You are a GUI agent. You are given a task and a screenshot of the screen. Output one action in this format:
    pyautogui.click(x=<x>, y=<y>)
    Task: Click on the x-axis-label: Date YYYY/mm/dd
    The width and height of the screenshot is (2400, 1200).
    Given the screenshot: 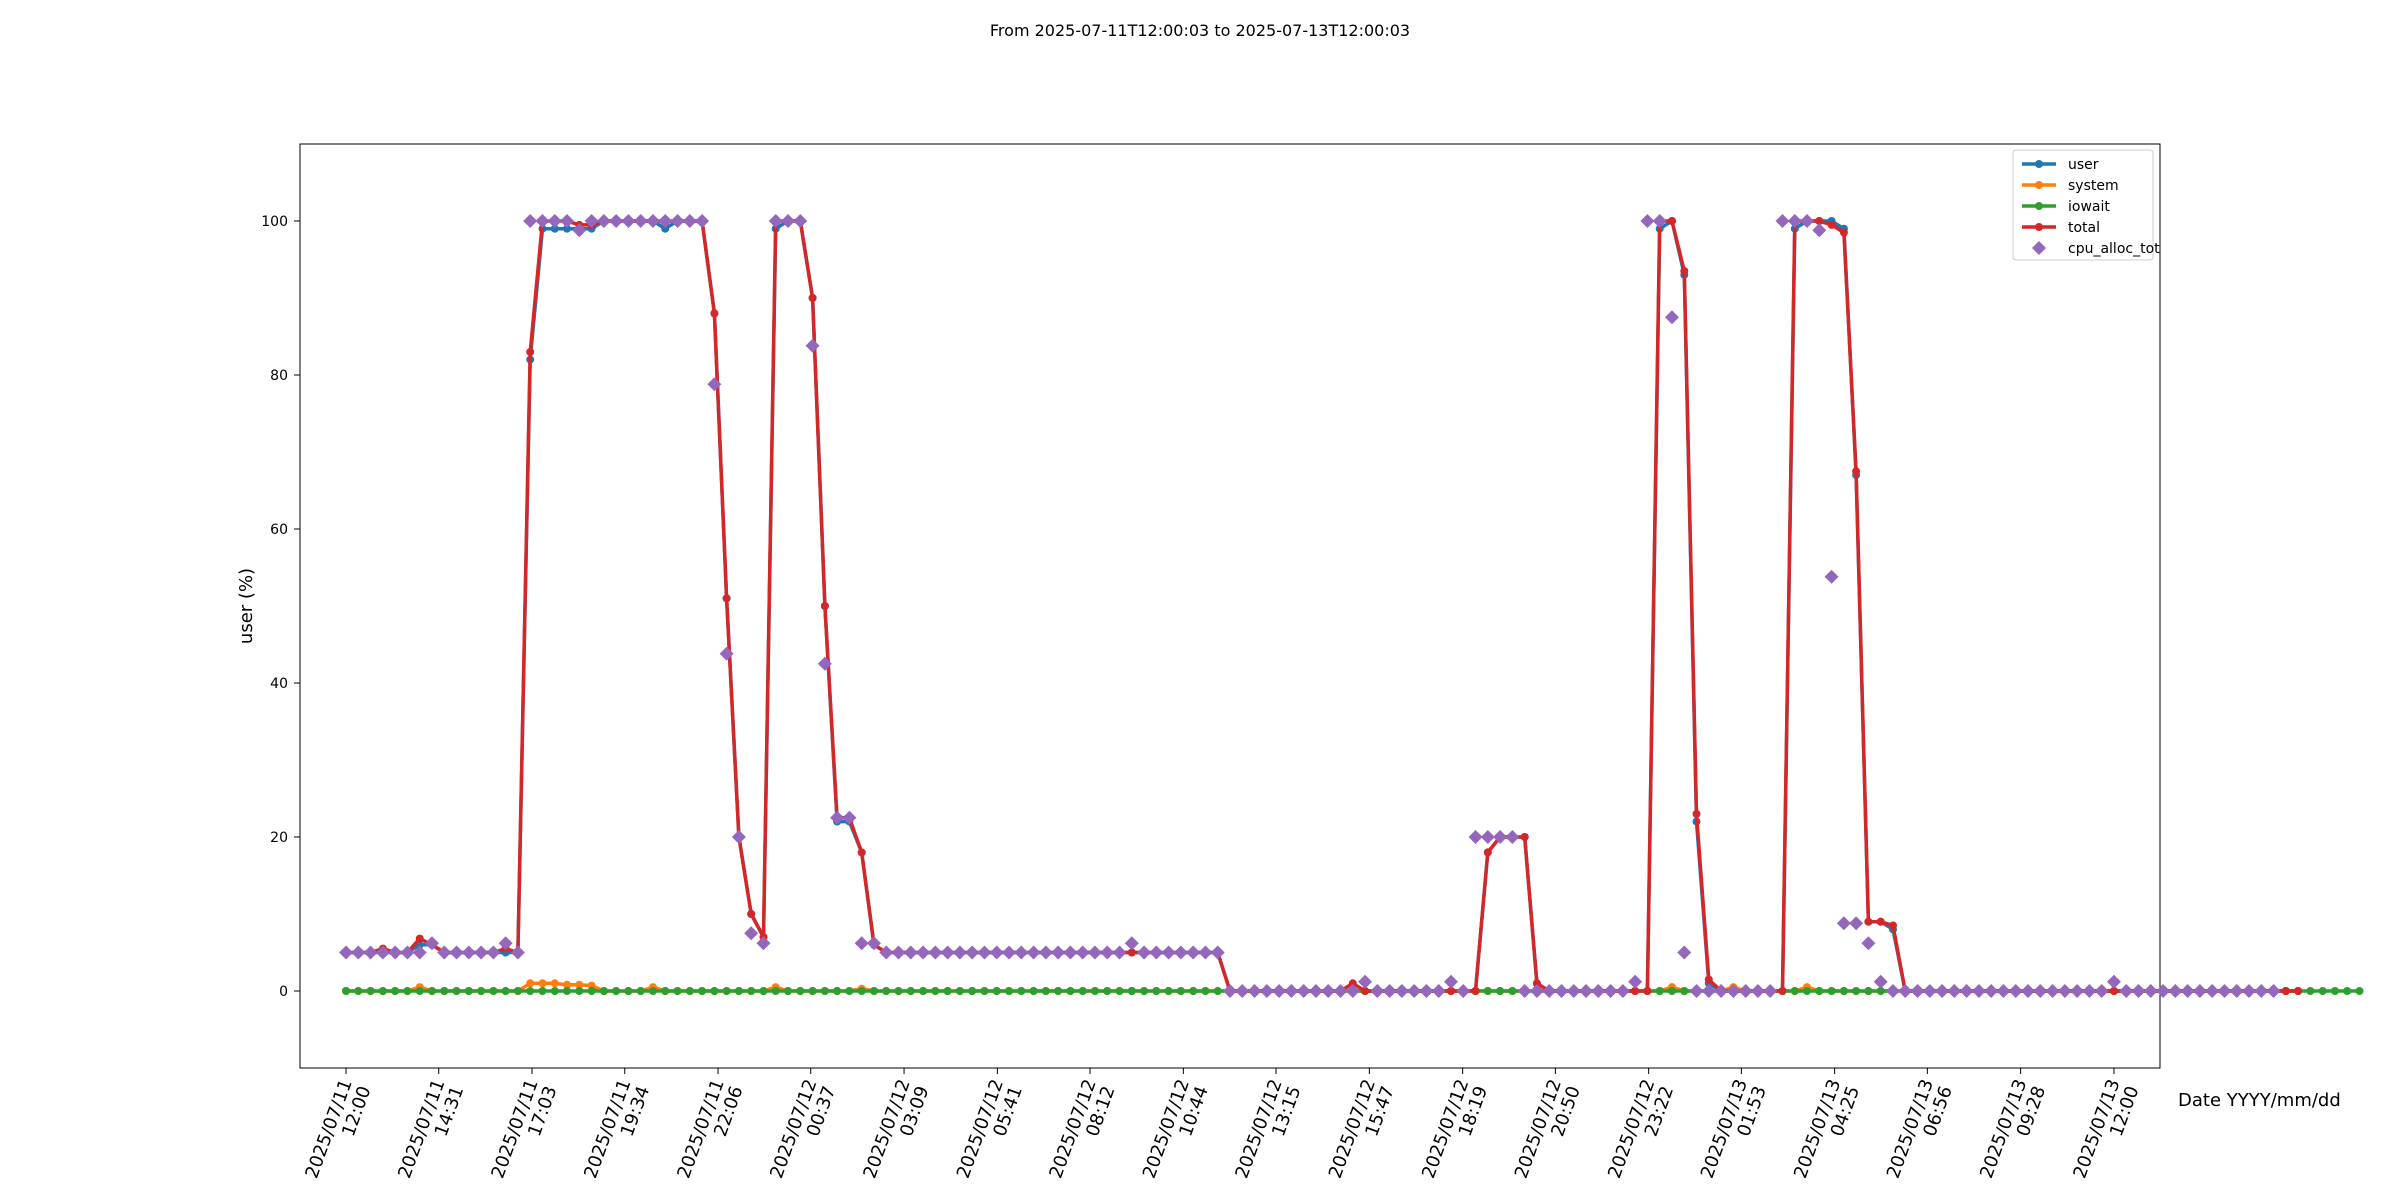 What is the action you would take?
    pyautogui.click(x=2259, y=1100)
    